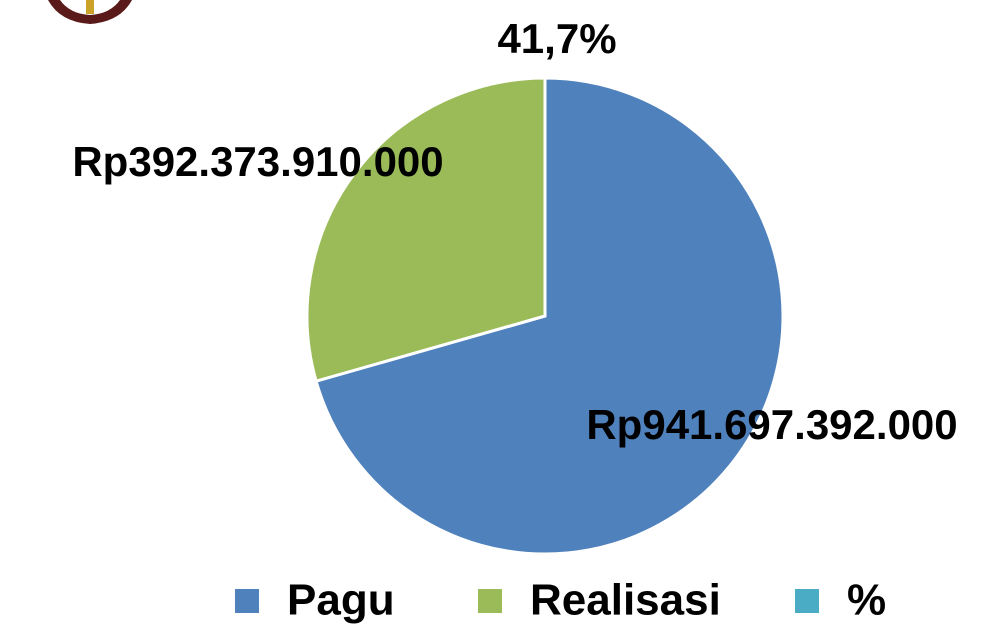 The width and height of the screenshot is (1000, 625). What do you see at coordinates (426, 229) in the screenshot?
I see `pie-slice` at bounding box center [426, 229].